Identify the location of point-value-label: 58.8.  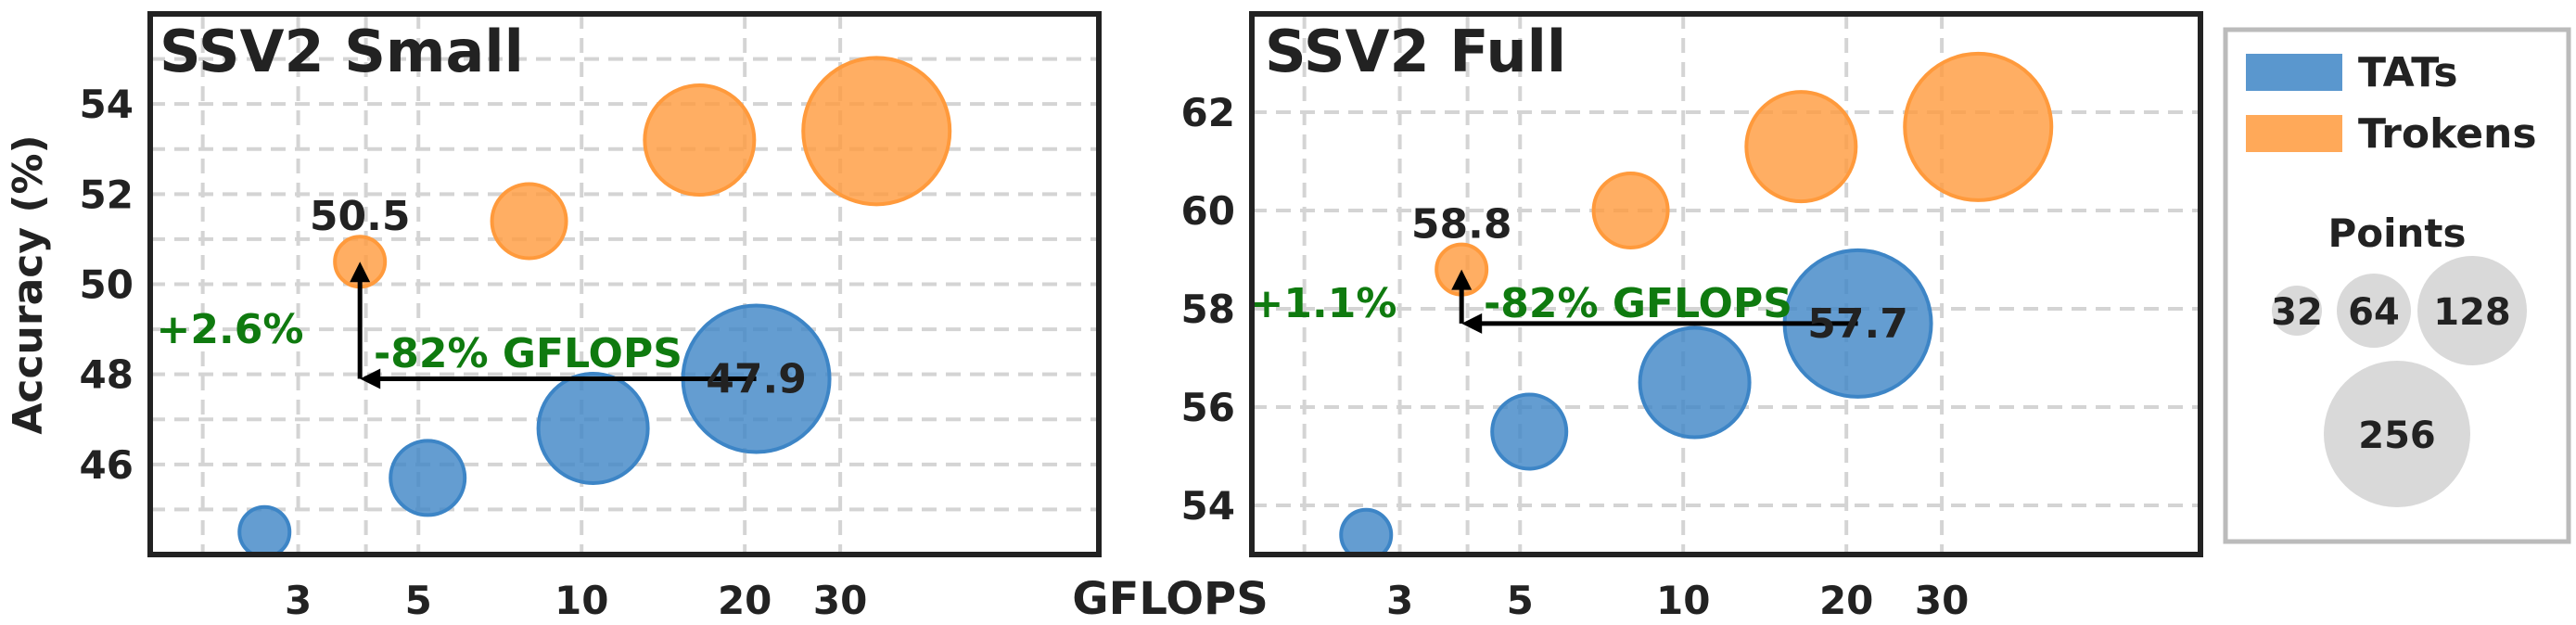
(1461, 225).